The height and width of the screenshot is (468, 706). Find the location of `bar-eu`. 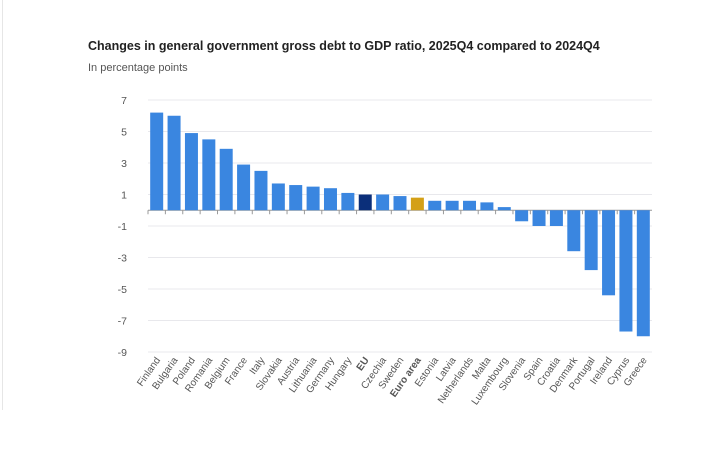

bar-eu is located at coordinates (365, 202).